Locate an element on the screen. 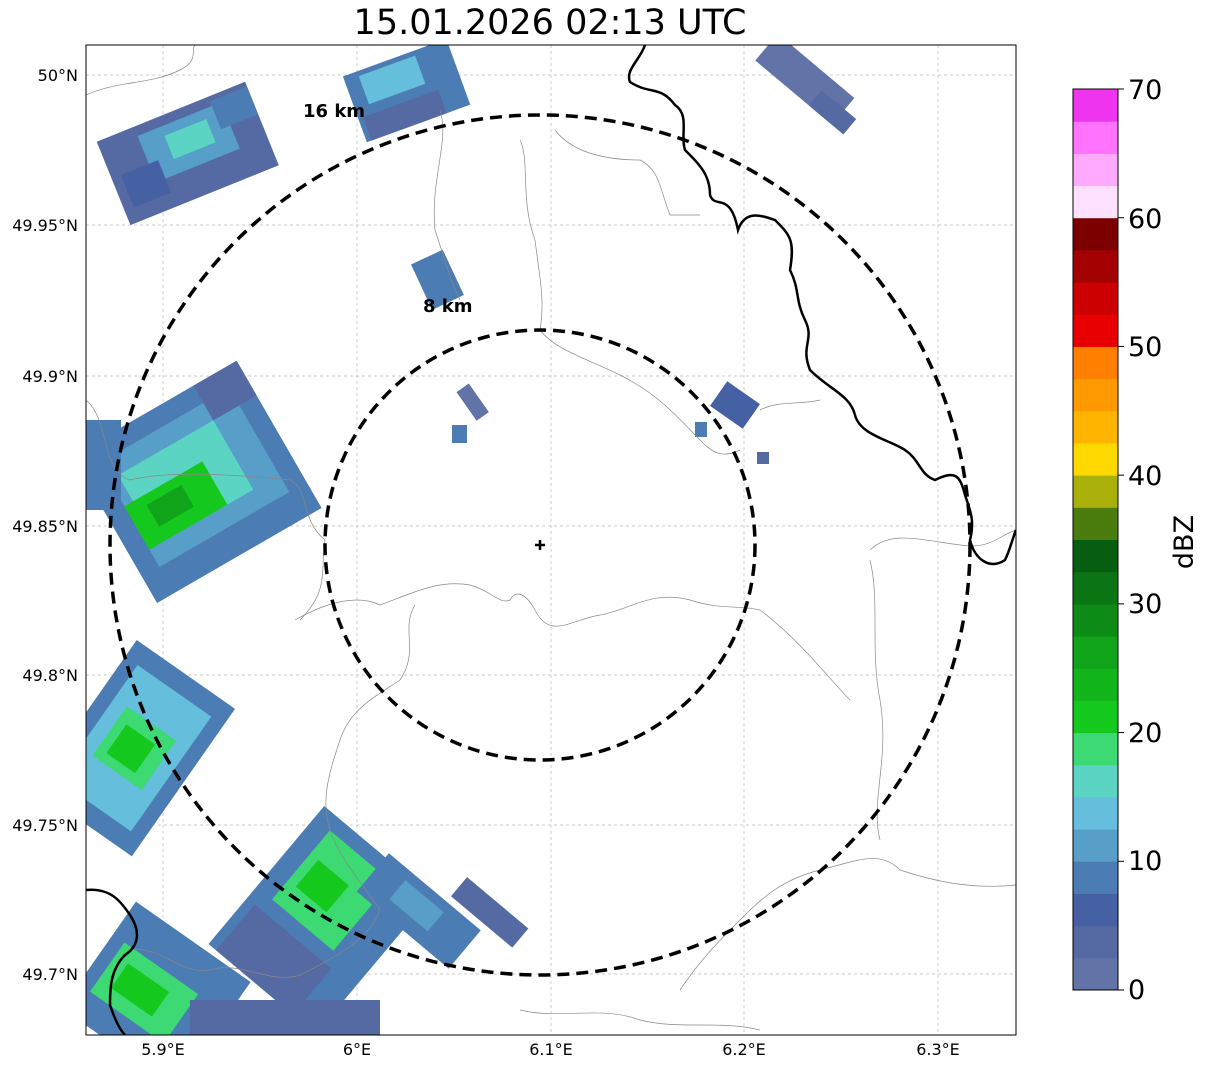 This screenshot has height=1069, width=1207. colorbar-ticks: 0 10 20 30 40 50 60 70 is located at coordinates (1145, 540).